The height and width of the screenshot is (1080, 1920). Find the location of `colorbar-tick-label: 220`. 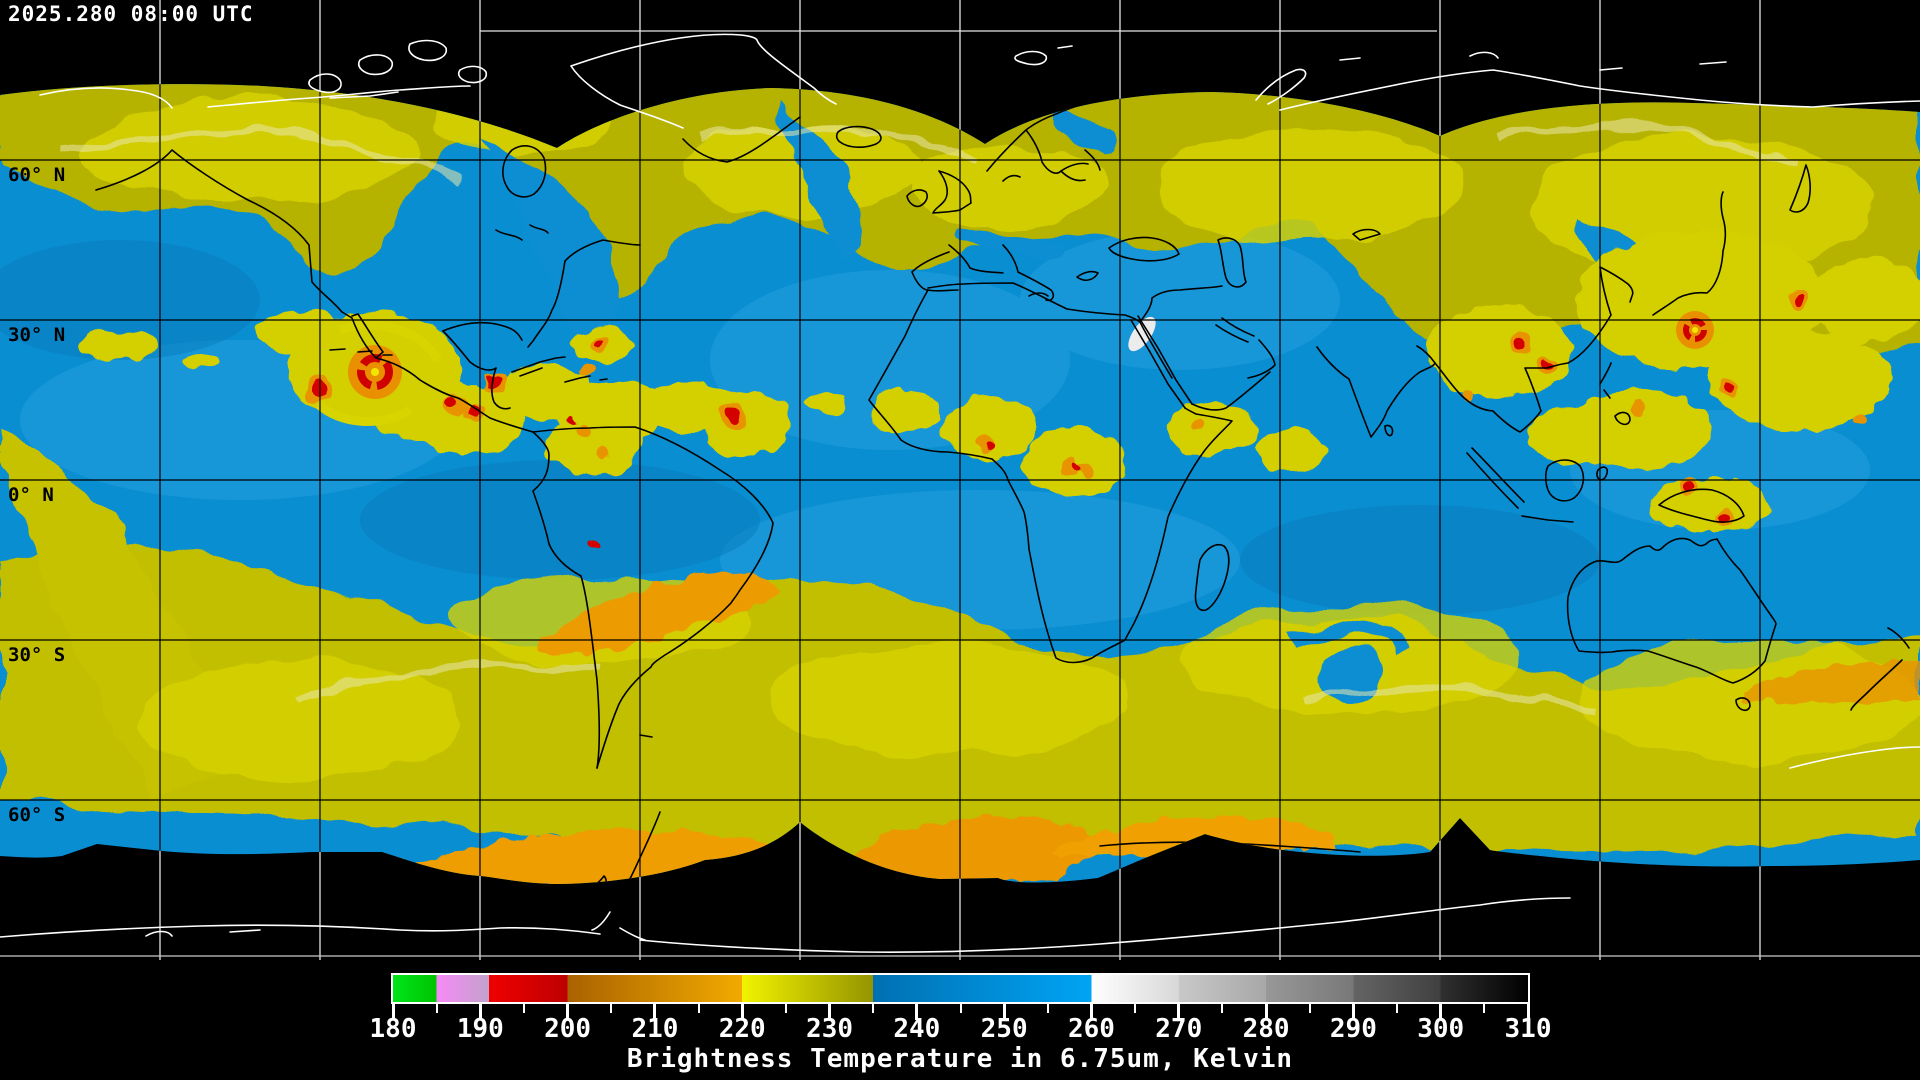

colorbar-tick-label: 220 is located at coordinates (742, 1029).